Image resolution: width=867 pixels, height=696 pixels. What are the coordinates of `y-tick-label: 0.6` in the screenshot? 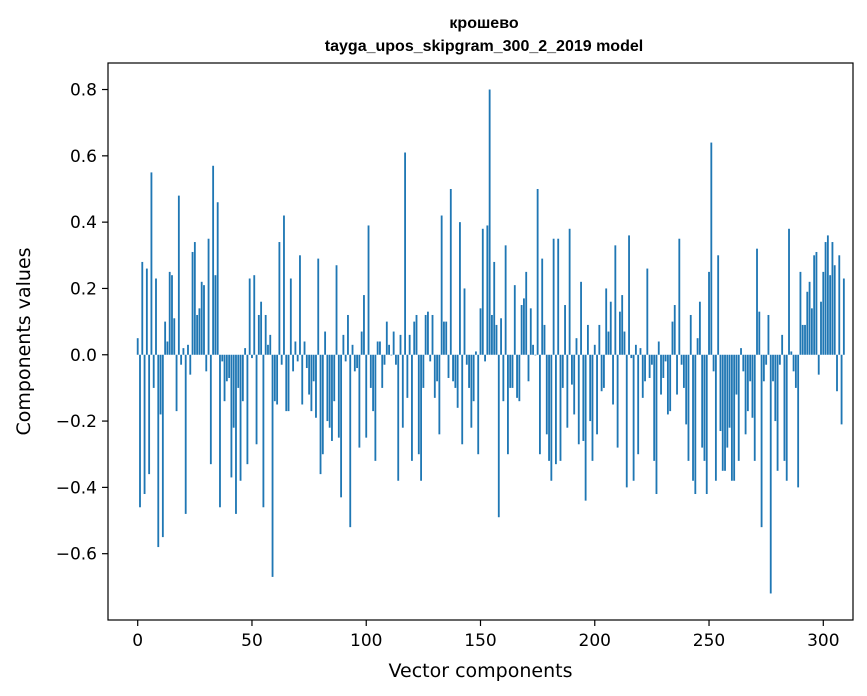 It's located at (83, 157).